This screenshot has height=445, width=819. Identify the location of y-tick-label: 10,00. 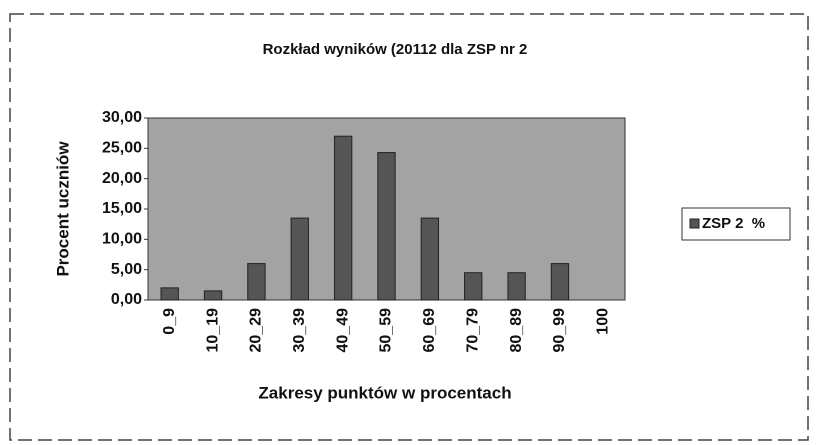
(122, 239).